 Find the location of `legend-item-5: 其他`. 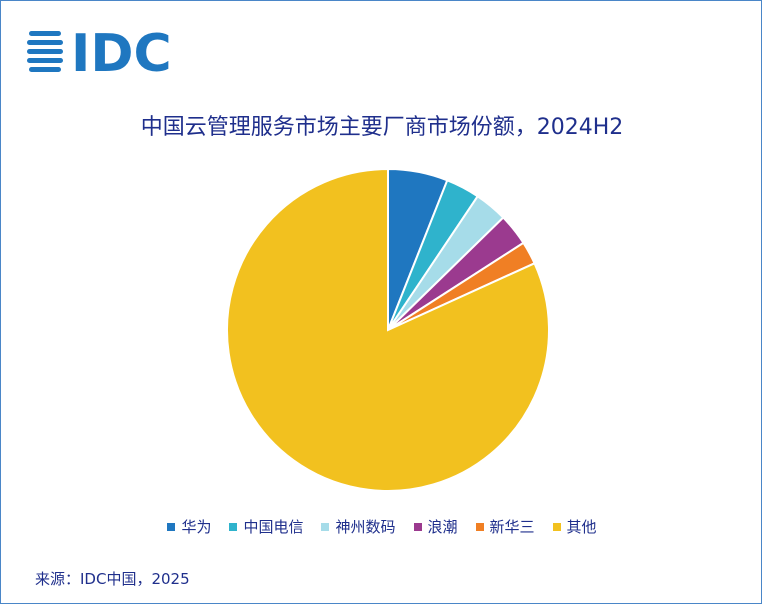

legend-item-5: 其他 is located at coordinates (574, 526).